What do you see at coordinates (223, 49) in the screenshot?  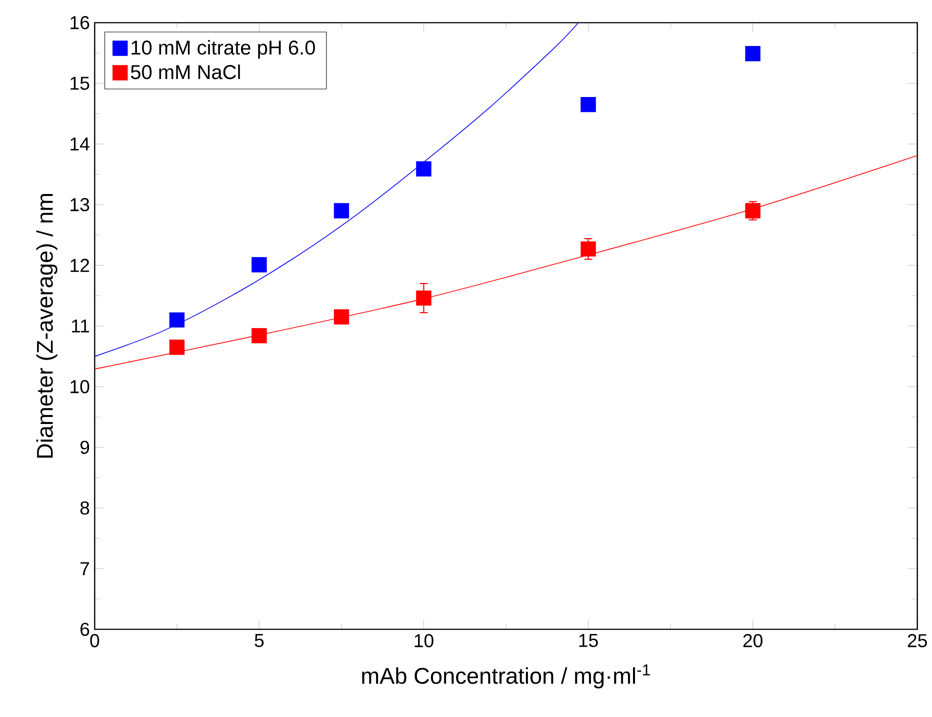 I see `legend-label: 10 mM citrate pH 6.0` at bounding box center [223, 49].